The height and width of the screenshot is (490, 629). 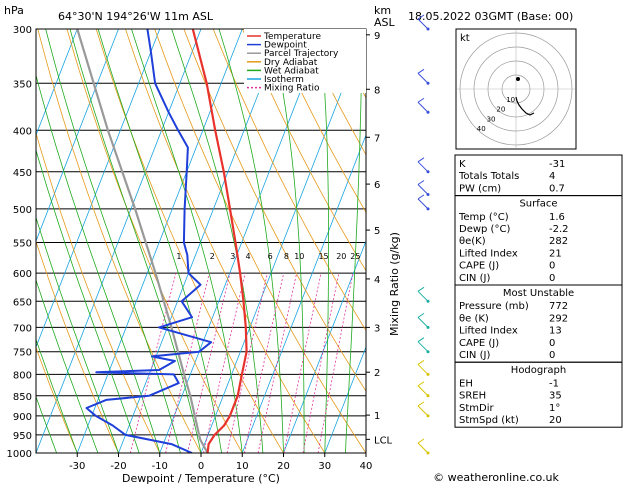 I want to click on pressure-tick-label: 400, so click(x=22, y=131).